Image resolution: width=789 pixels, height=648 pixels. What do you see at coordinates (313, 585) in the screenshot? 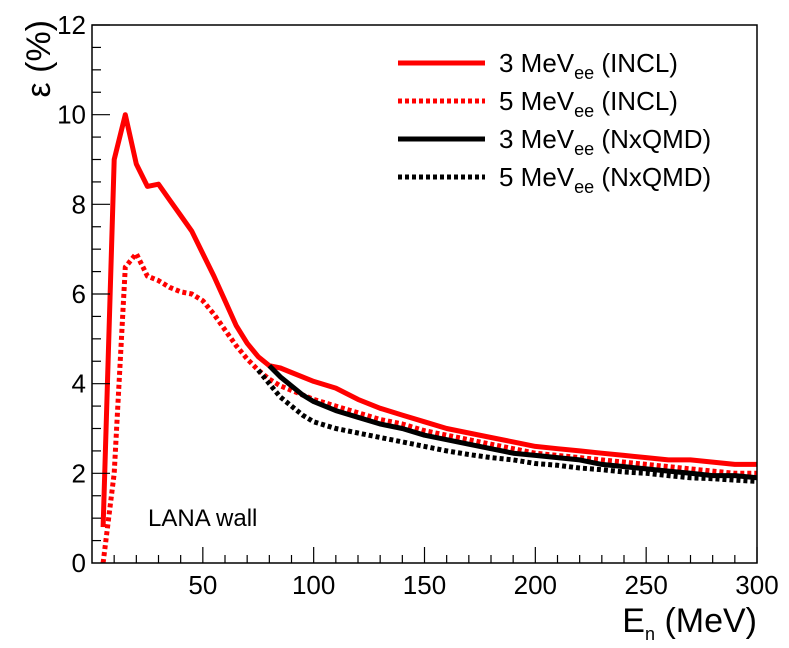
I see `x-tick-label: 100` at bounding box center [313, 585].